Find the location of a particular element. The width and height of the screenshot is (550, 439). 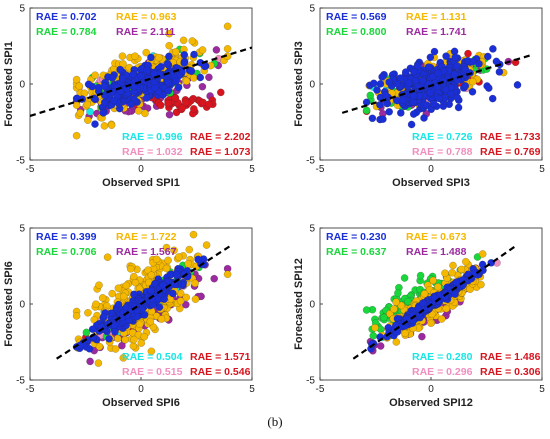

rae-label: RAE = 0.726 is located at coordinates (442, 137).